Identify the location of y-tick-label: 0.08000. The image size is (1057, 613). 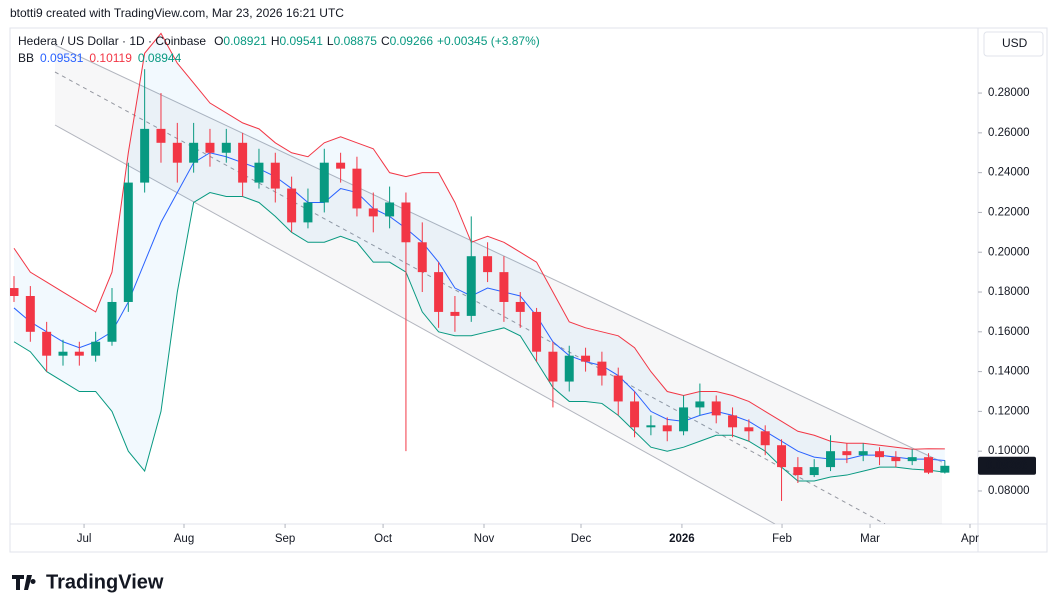
(1009, 491).